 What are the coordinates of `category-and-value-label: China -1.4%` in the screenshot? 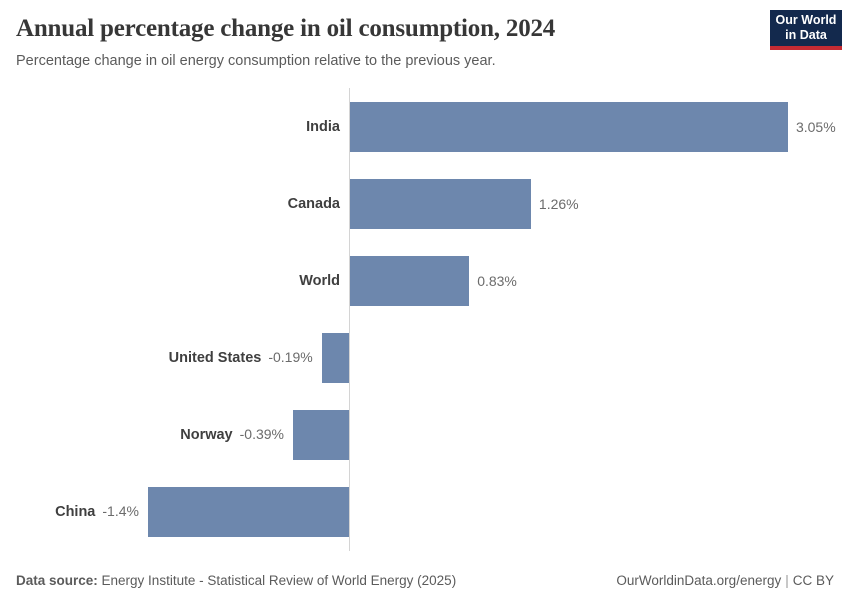 It's located at (77, 512).